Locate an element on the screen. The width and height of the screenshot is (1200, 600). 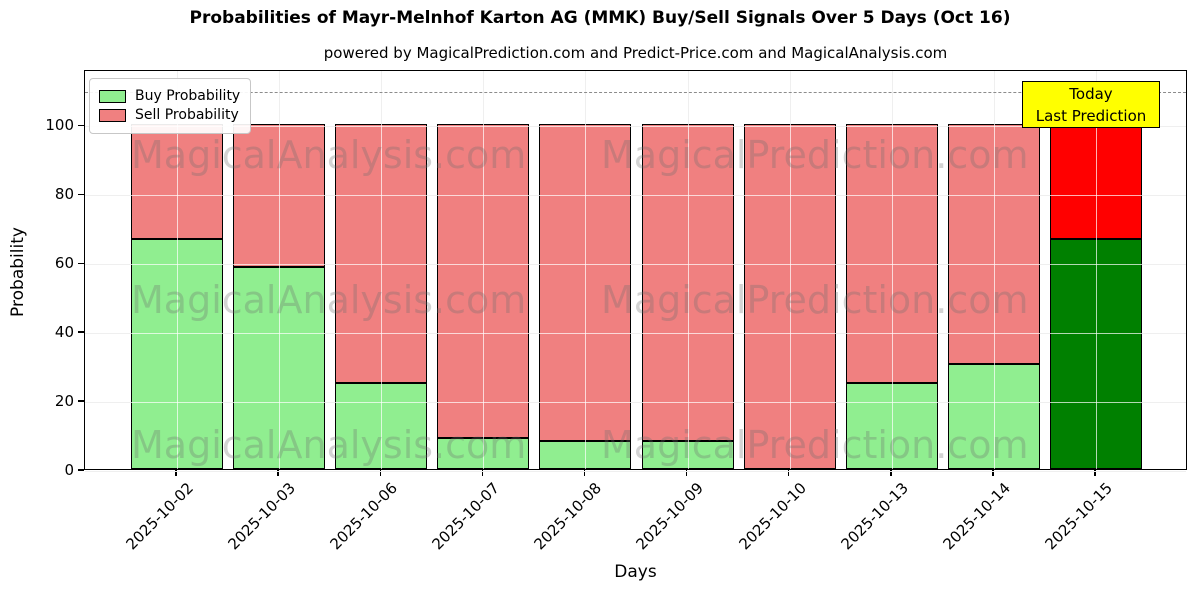
x-tick-label-2025-10-07: 2025-10-07 is located at coordinates (466, 516).